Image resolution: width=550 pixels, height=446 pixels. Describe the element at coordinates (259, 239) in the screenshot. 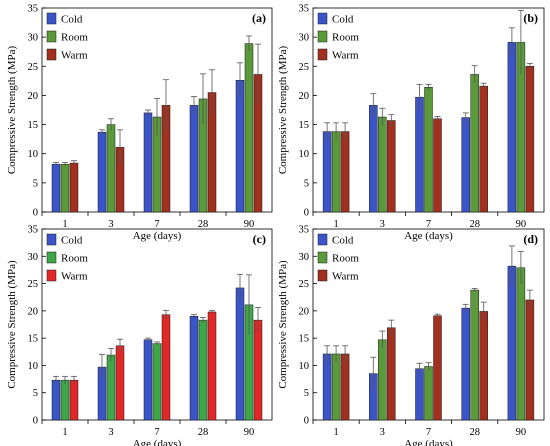

I see `panel-tag: (c)` at that location.